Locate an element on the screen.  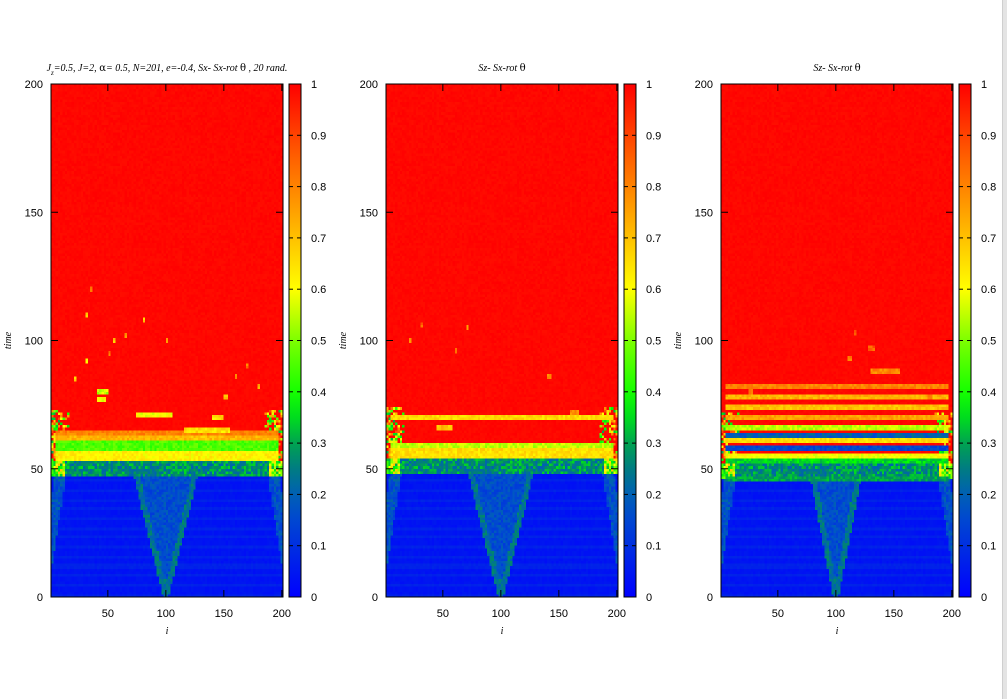
title-part: = 0.5, N=201, e=-0.4, Sx- Sx-rot is located at coordinates (173, 68).